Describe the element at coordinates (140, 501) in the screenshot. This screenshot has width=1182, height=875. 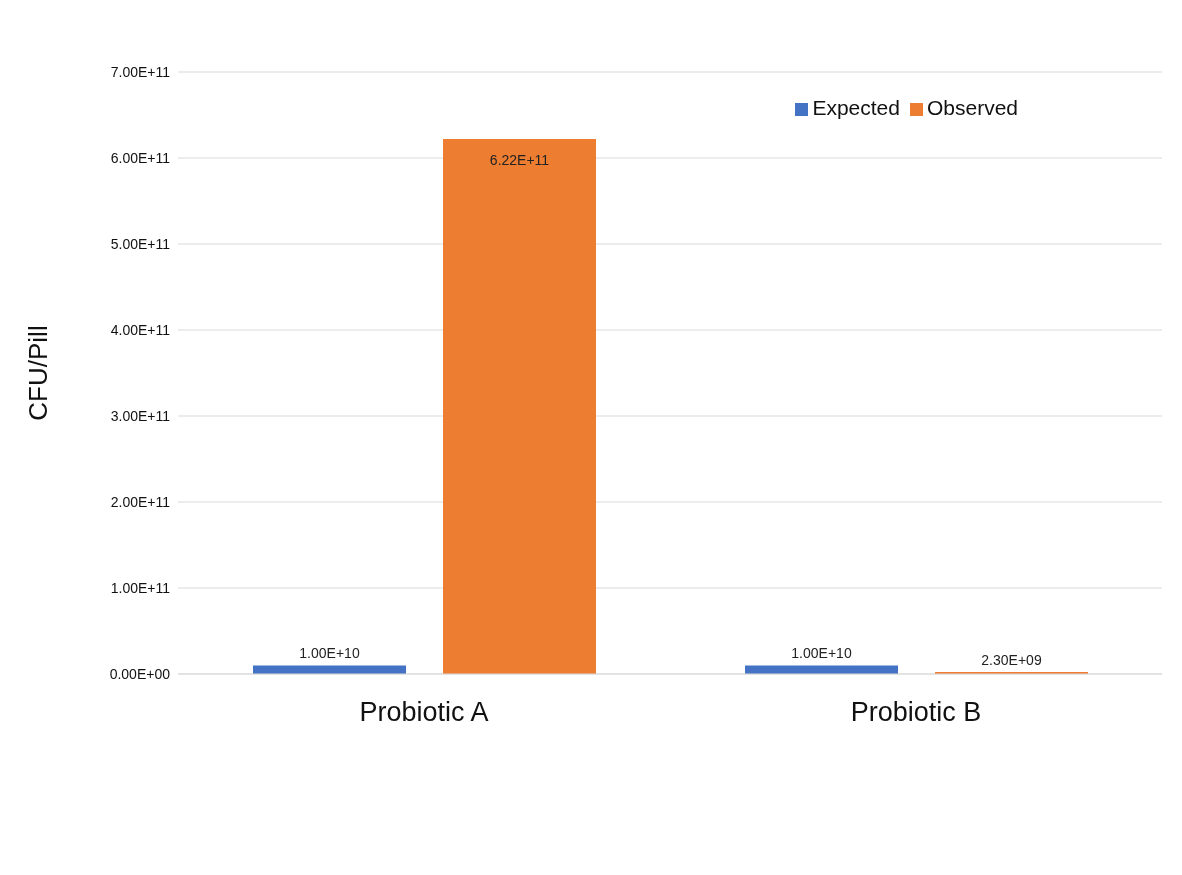
I see `y-tick-label: 2.00E+11` at that location.